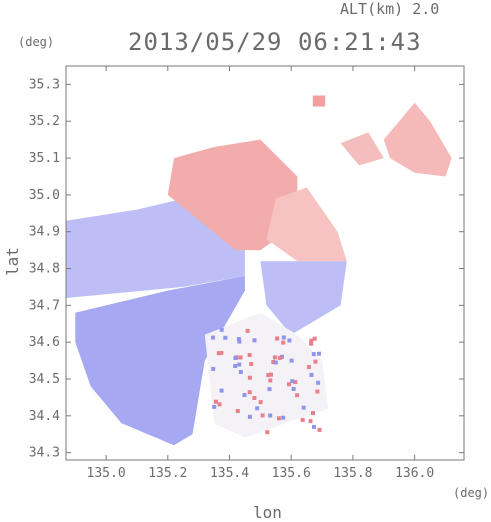  What do you see at coordinates (160, 360) in the screenshot?
I see `echo-region-southwest-sector` at bounding box center [160, 360].